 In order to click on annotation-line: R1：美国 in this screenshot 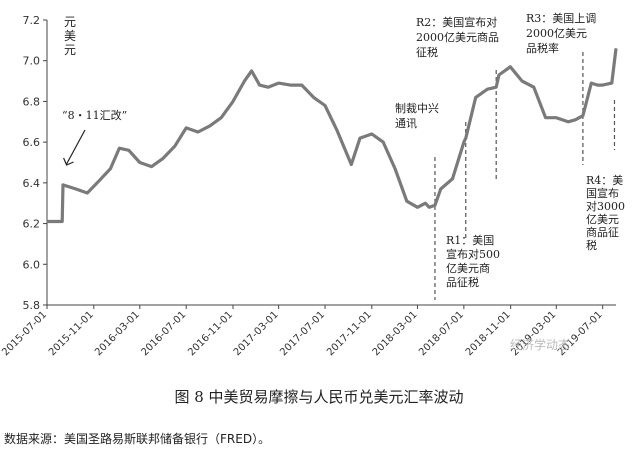, I will do `click(470, 240)`.